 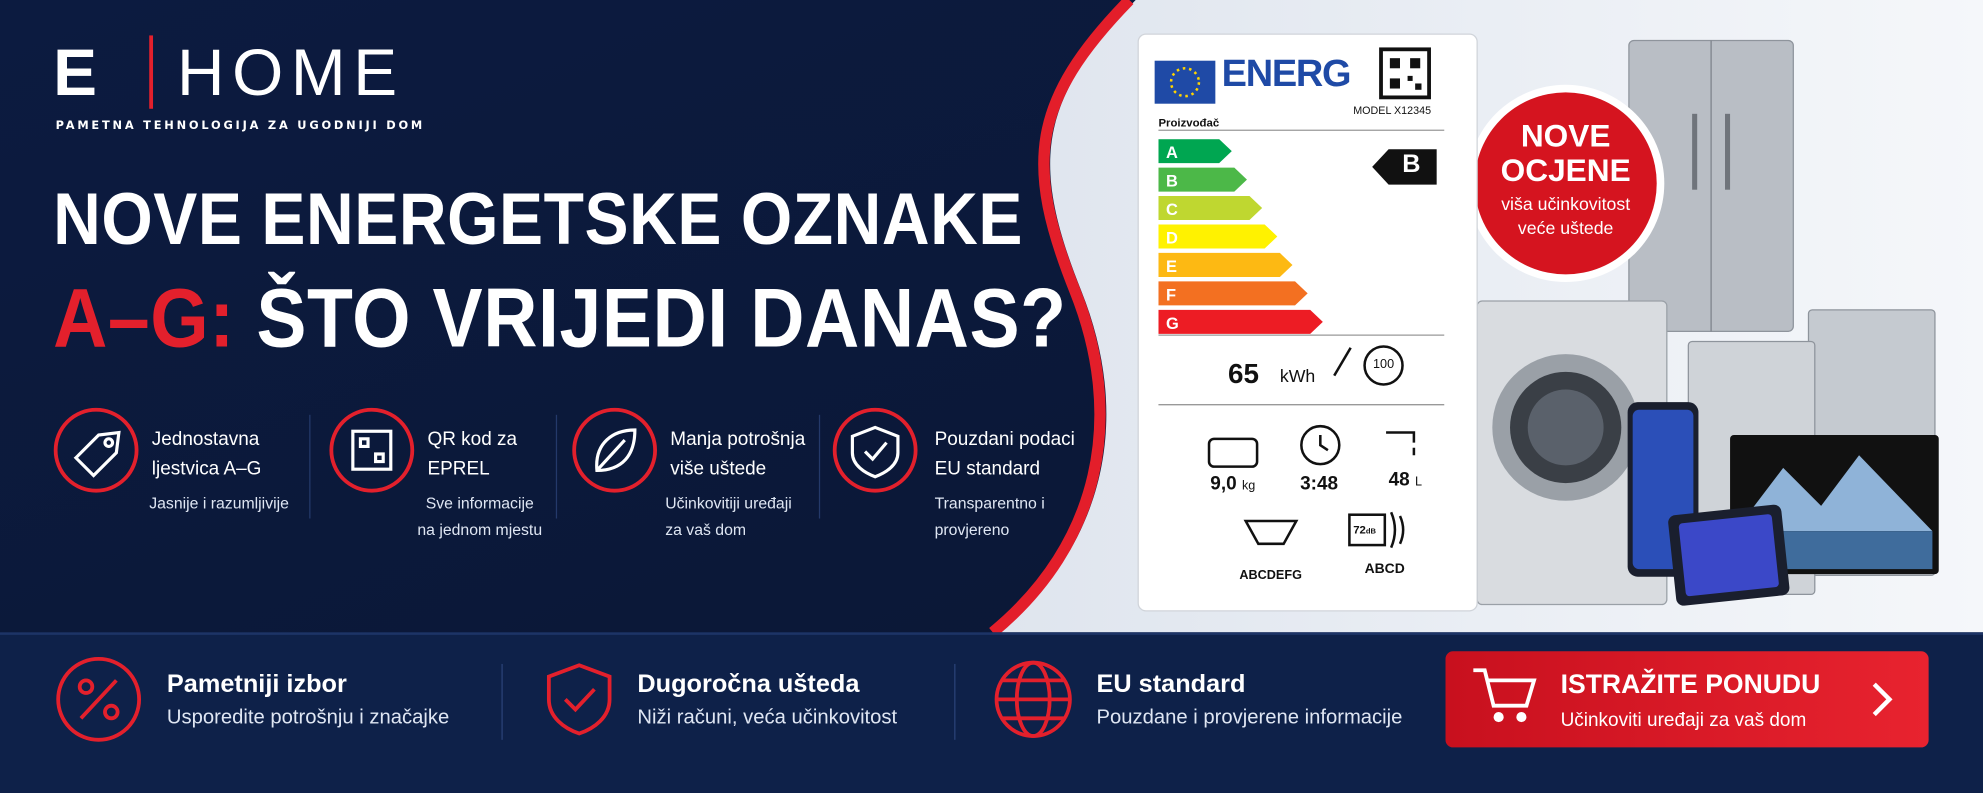 I want to click on headline-line: NOVE ENERGETSKE OZNAKE, so click(x=538, y=219).